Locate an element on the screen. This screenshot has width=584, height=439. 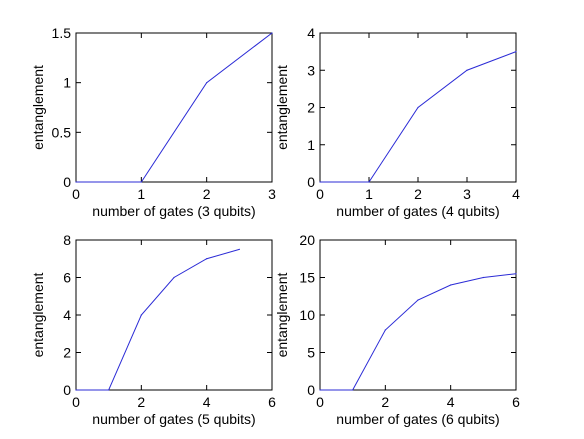
y-tick-label: 5 is located at coordinates (311, 353).